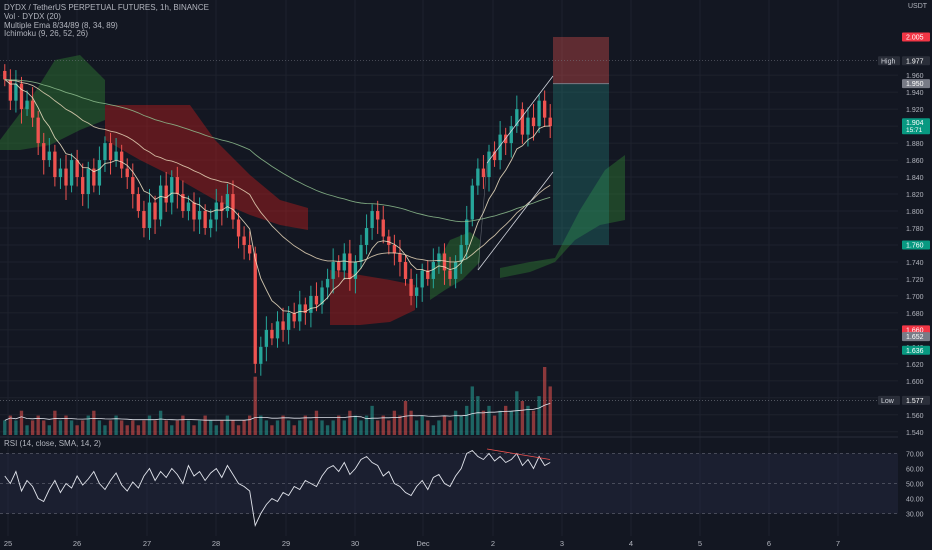 The width and height of the screenshot is (932, 550). I want to click on price-label-text: 1.950, so click(915, 84).